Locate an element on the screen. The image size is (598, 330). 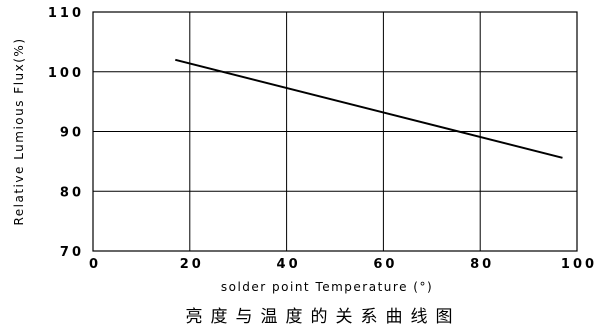
x-tick-label: 100 is located at coordinates (579, 264).